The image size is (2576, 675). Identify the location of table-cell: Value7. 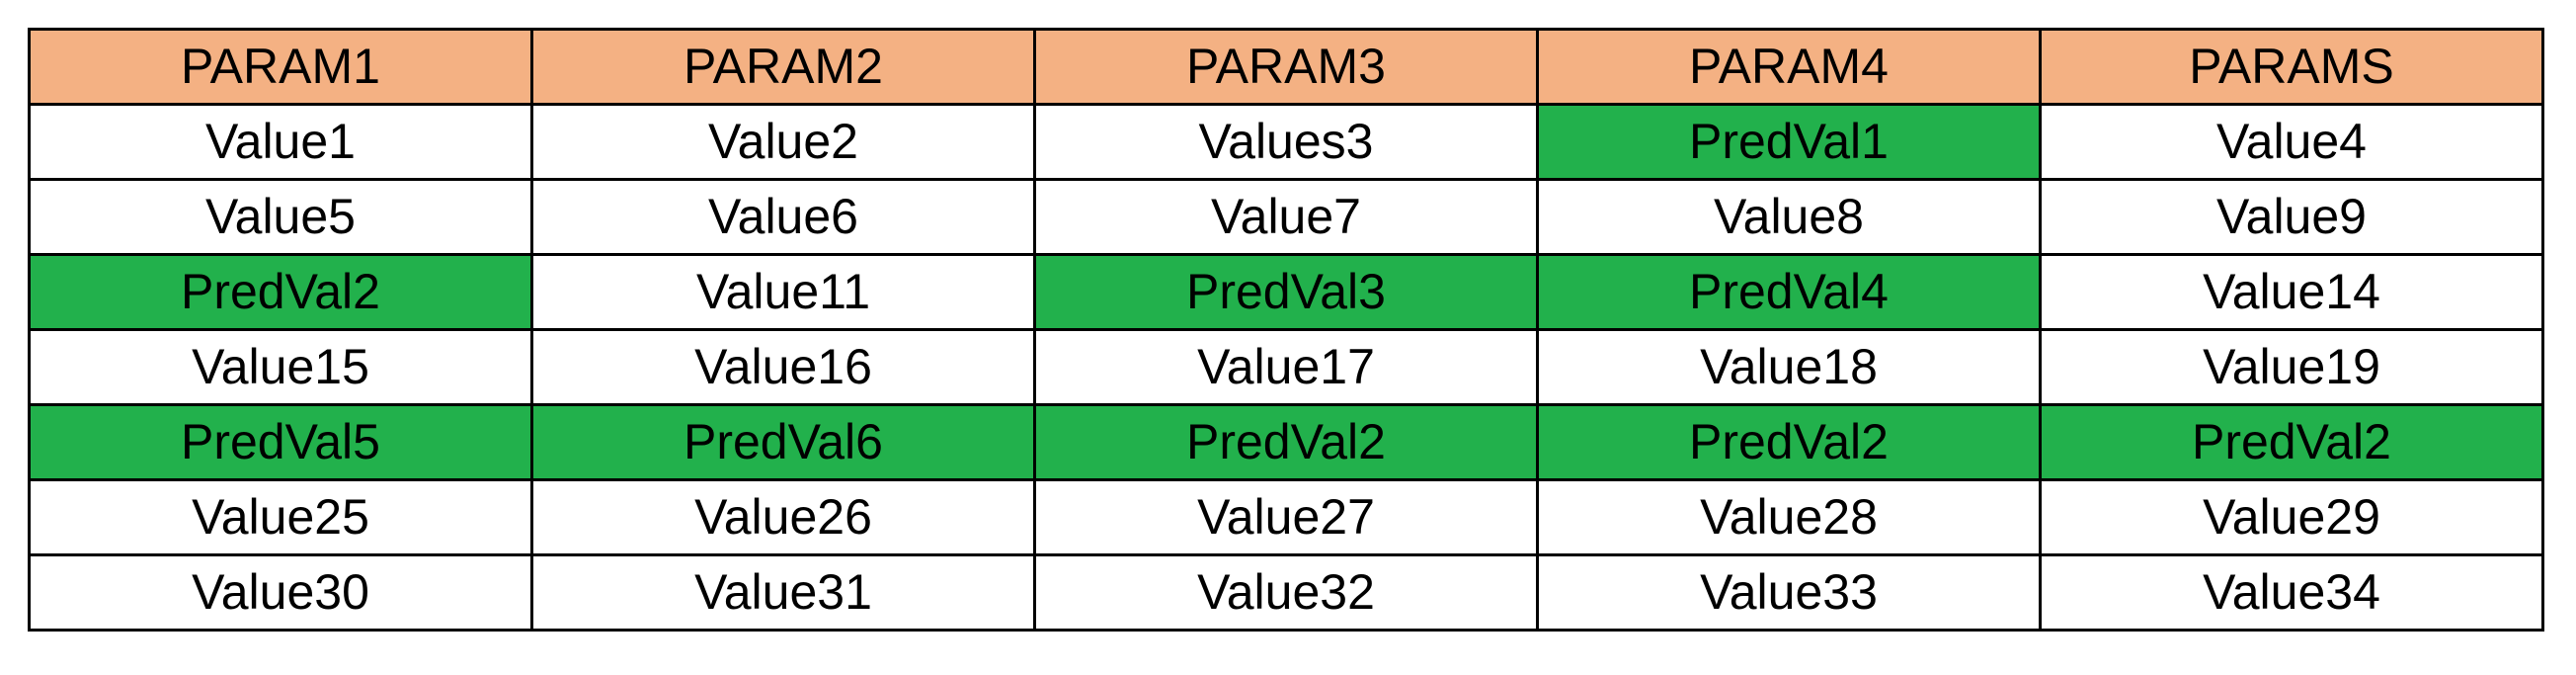
(1286, 217).